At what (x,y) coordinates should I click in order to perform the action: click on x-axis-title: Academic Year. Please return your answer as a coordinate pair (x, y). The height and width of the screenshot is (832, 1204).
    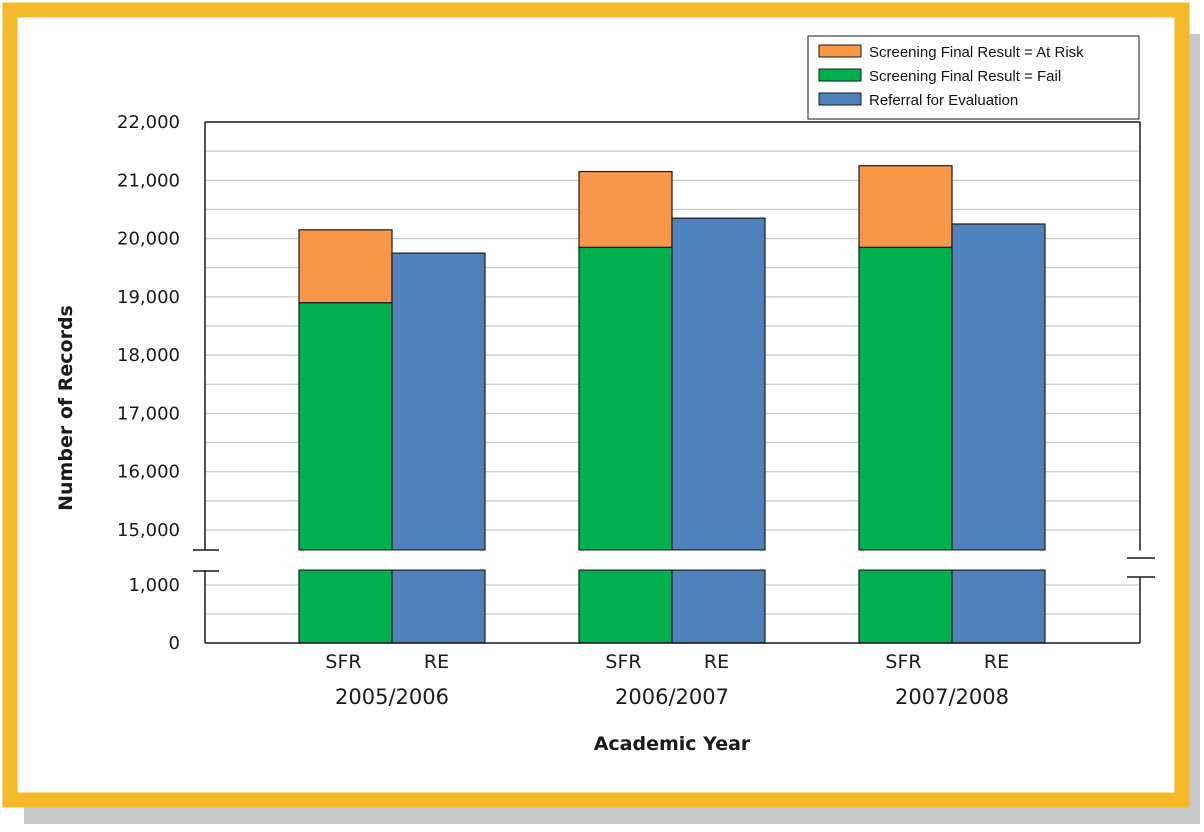
    Looking at the image, I should click on (672, 744).